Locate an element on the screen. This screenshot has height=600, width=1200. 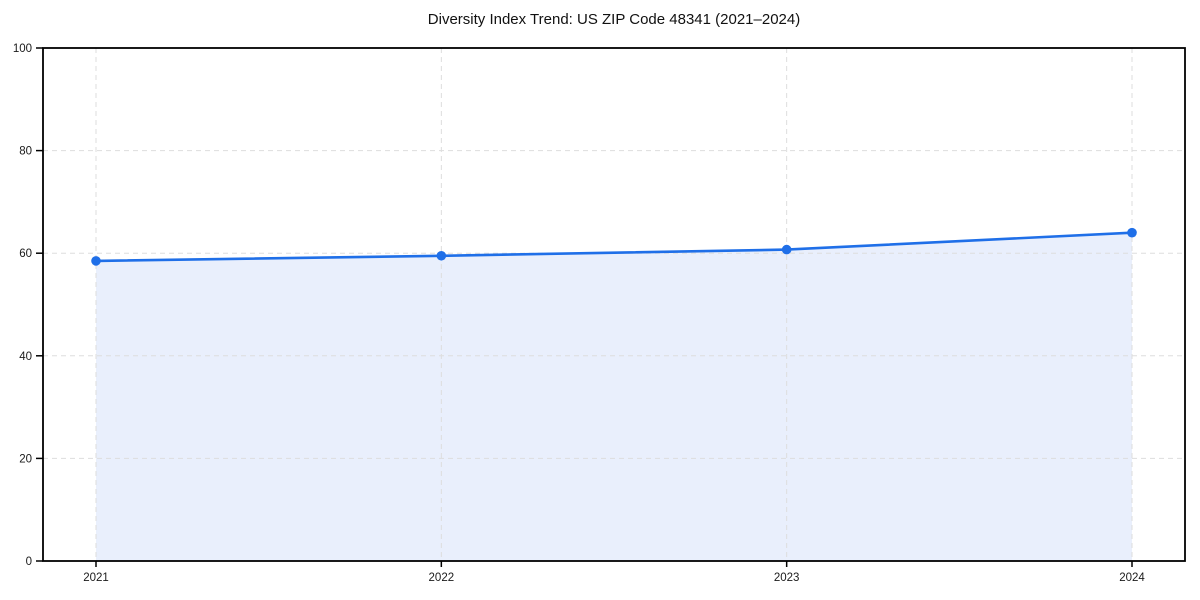
y-tick-label: 40 is located at coordinates (25, 357).